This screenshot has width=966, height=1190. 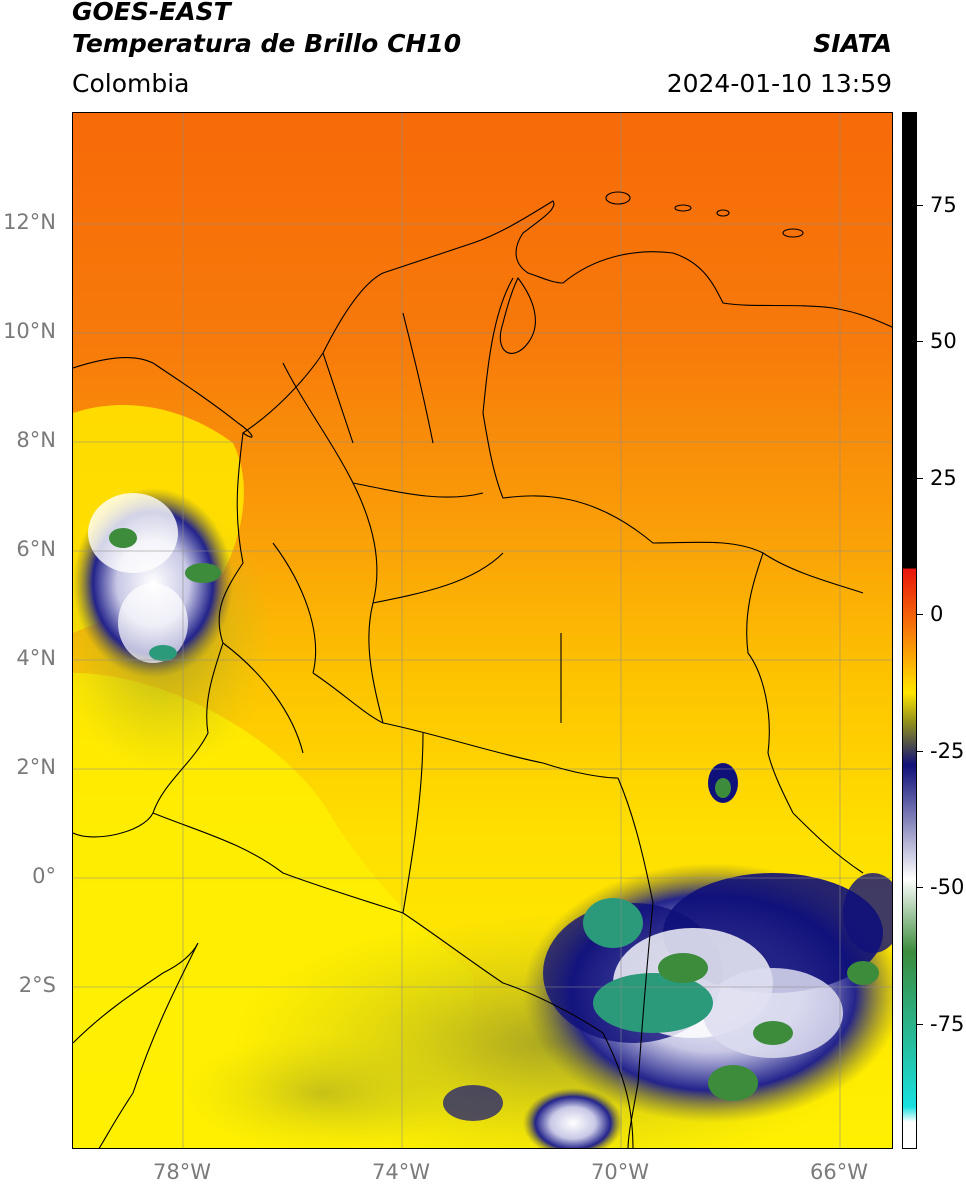 What do you see at coordinates (839, 1172) in the screenshot?
I see `lon-label-66w: 66°W` at bounding box center [839, 1172].